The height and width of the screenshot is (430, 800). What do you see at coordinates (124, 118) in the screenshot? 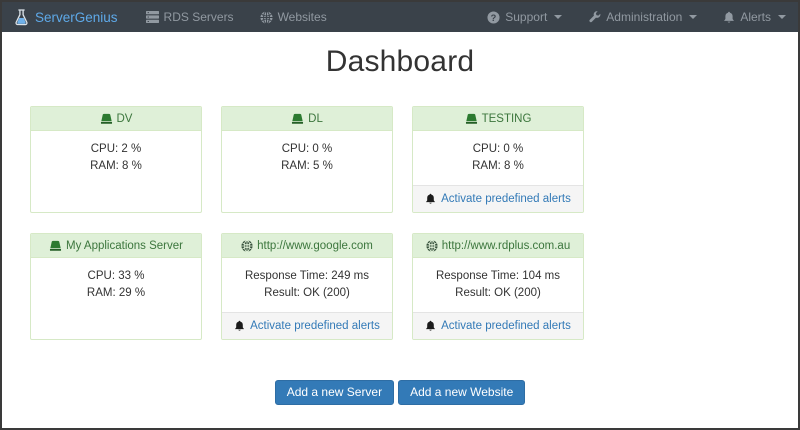
I see `card-title: DV` at bounding box center [124, 118].